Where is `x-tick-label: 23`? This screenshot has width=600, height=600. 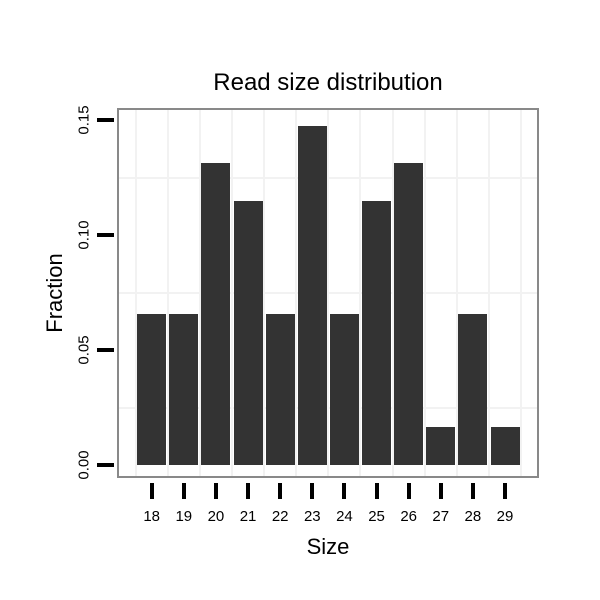 x-tick-label: 23 is located at coordinates (312, 516).